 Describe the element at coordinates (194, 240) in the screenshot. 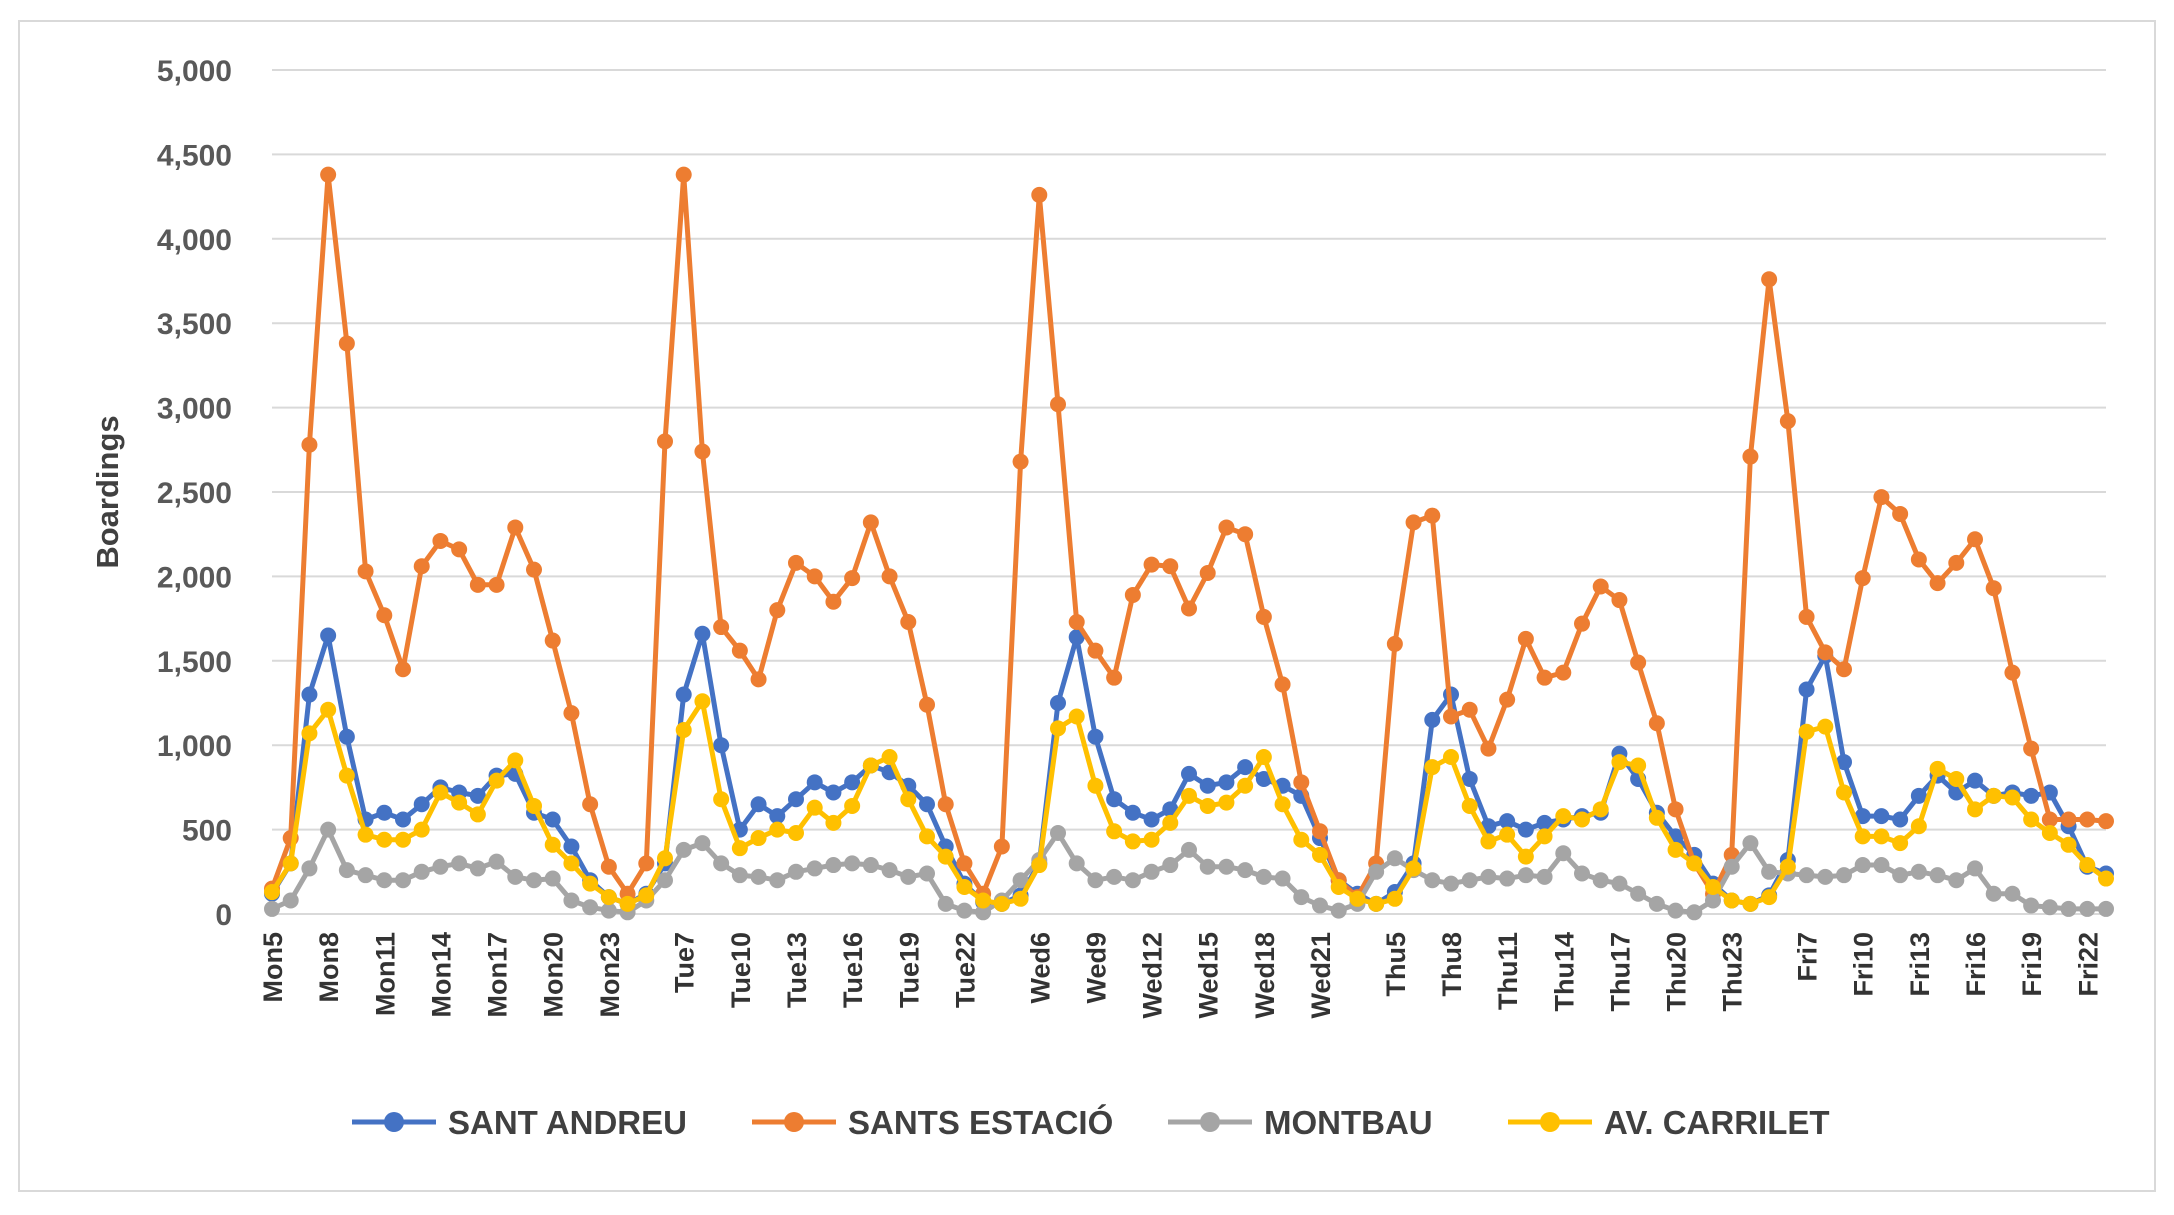

I see `y-tick-label: 4,000` at that location.